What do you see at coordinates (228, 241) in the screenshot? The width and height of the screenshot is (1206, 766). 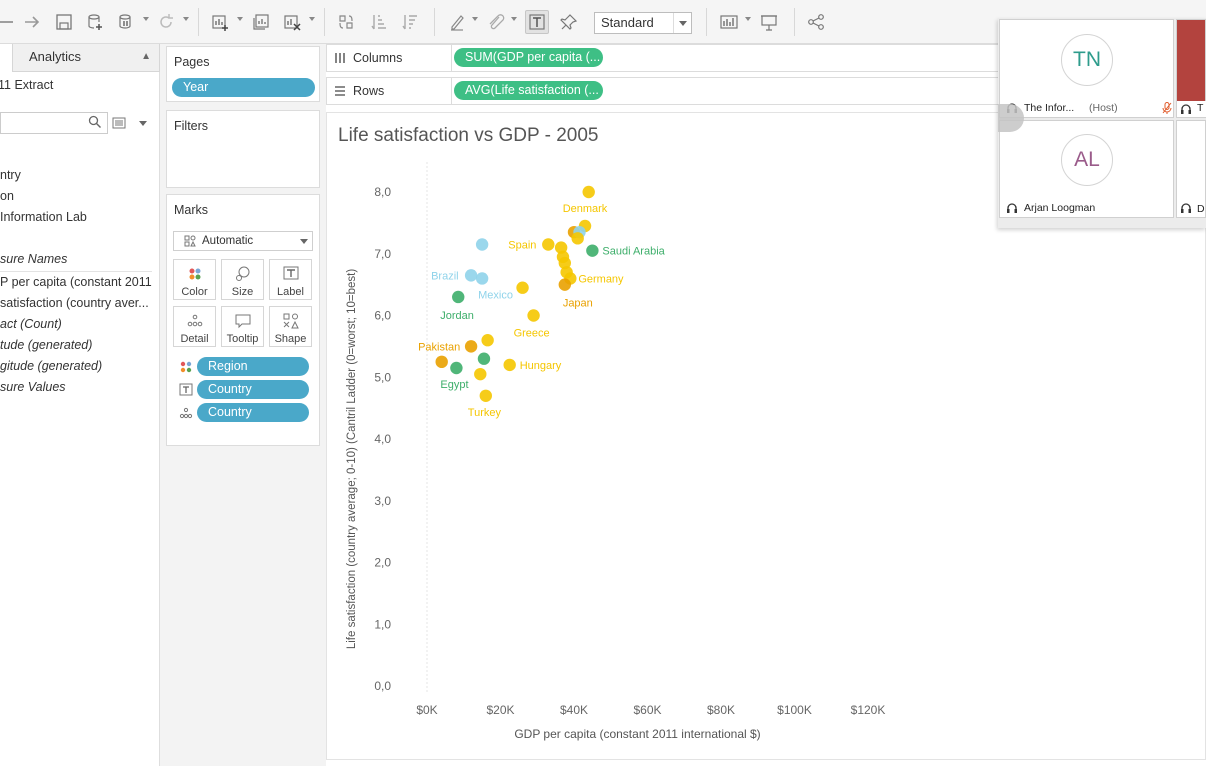 I see `mark-type-value: Automatic` at bounding box center [228, 241].